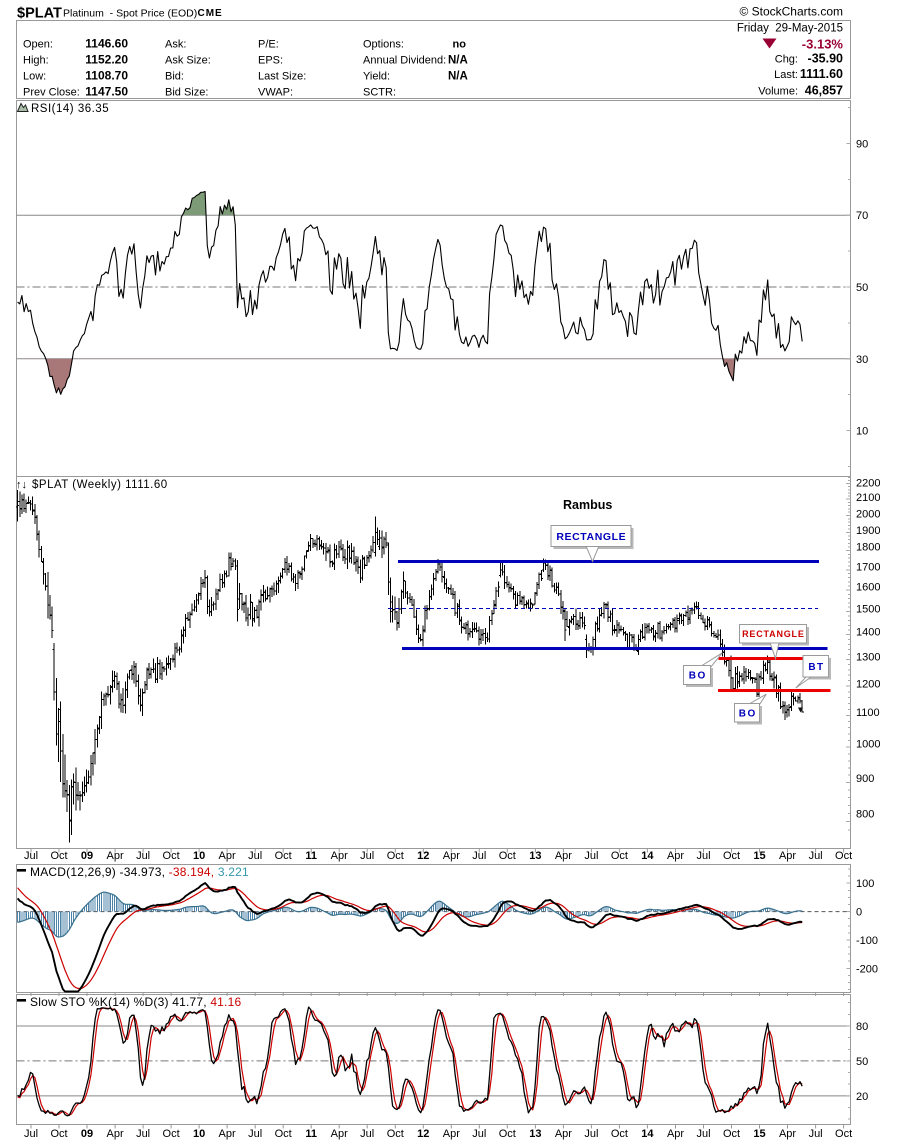 The image size is (900, 1147). I want to click on svg-text: Ask Size:, so click(188, 61).